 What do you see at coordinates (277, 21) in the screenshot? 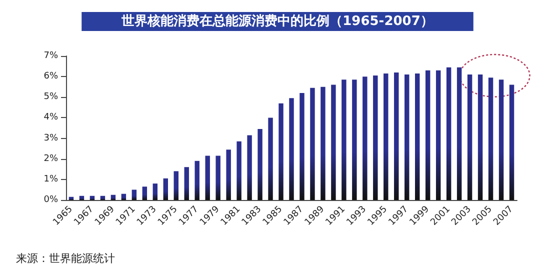
I see `chart-title: 世界核能消费在总能源消费中的比例（1965-2007）` at bounding box center [277, 21].